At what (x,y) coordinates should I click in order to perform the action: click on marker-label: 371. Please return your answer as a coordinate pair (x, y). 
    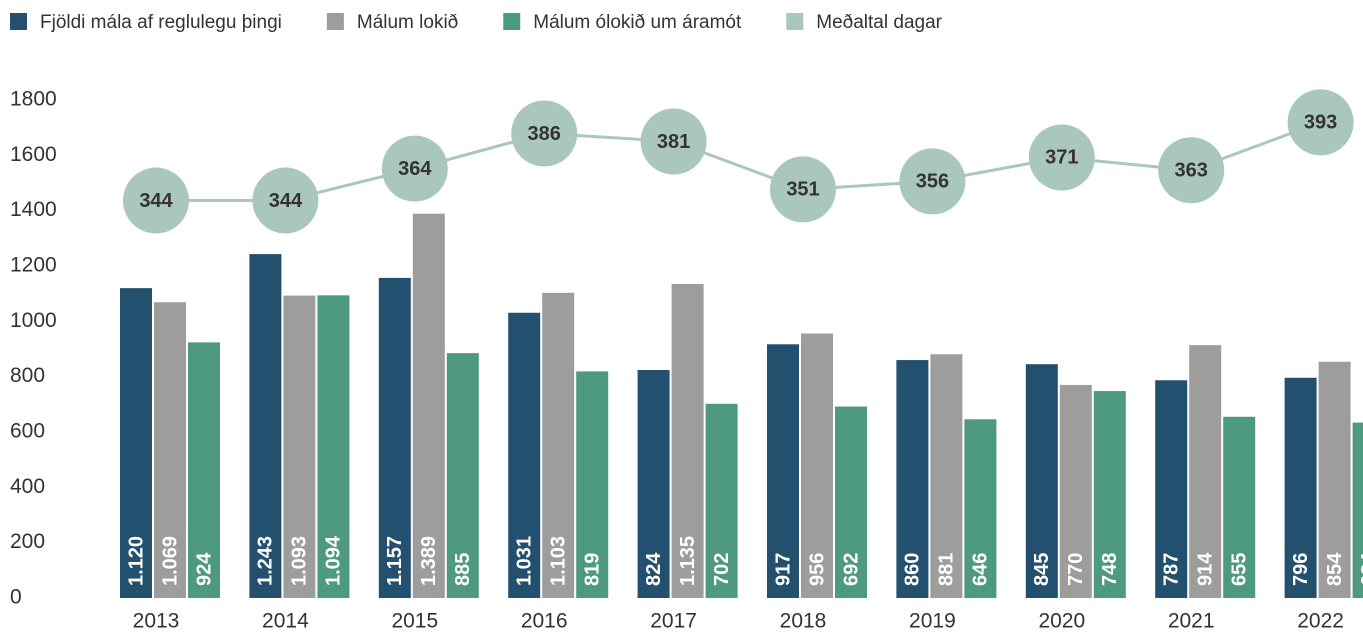
    Looking at the image, I should click on (1061, 158).